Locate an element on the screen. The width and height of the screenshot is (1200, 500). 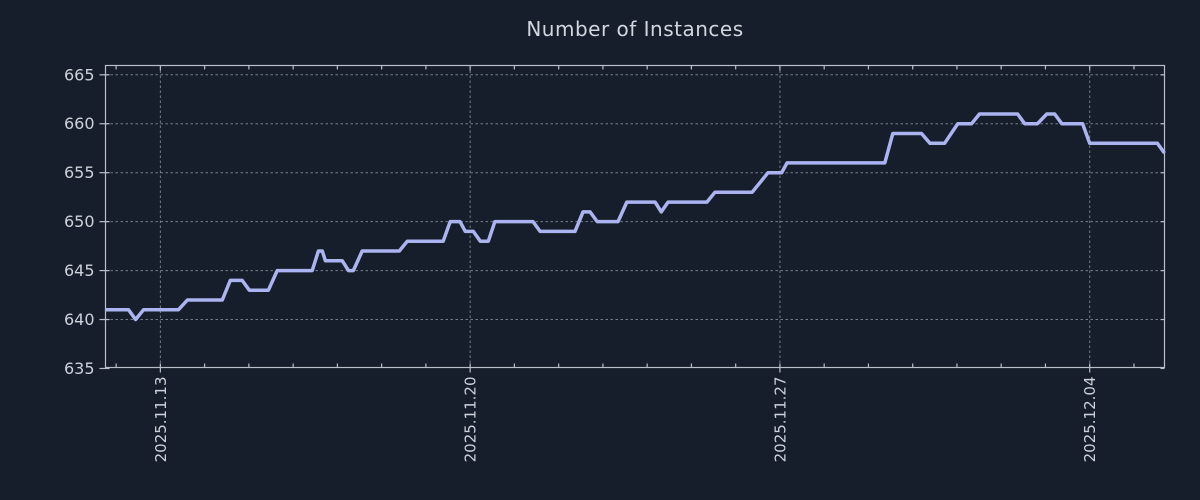
svg-text: 640 is located at coordinates (79, 319).